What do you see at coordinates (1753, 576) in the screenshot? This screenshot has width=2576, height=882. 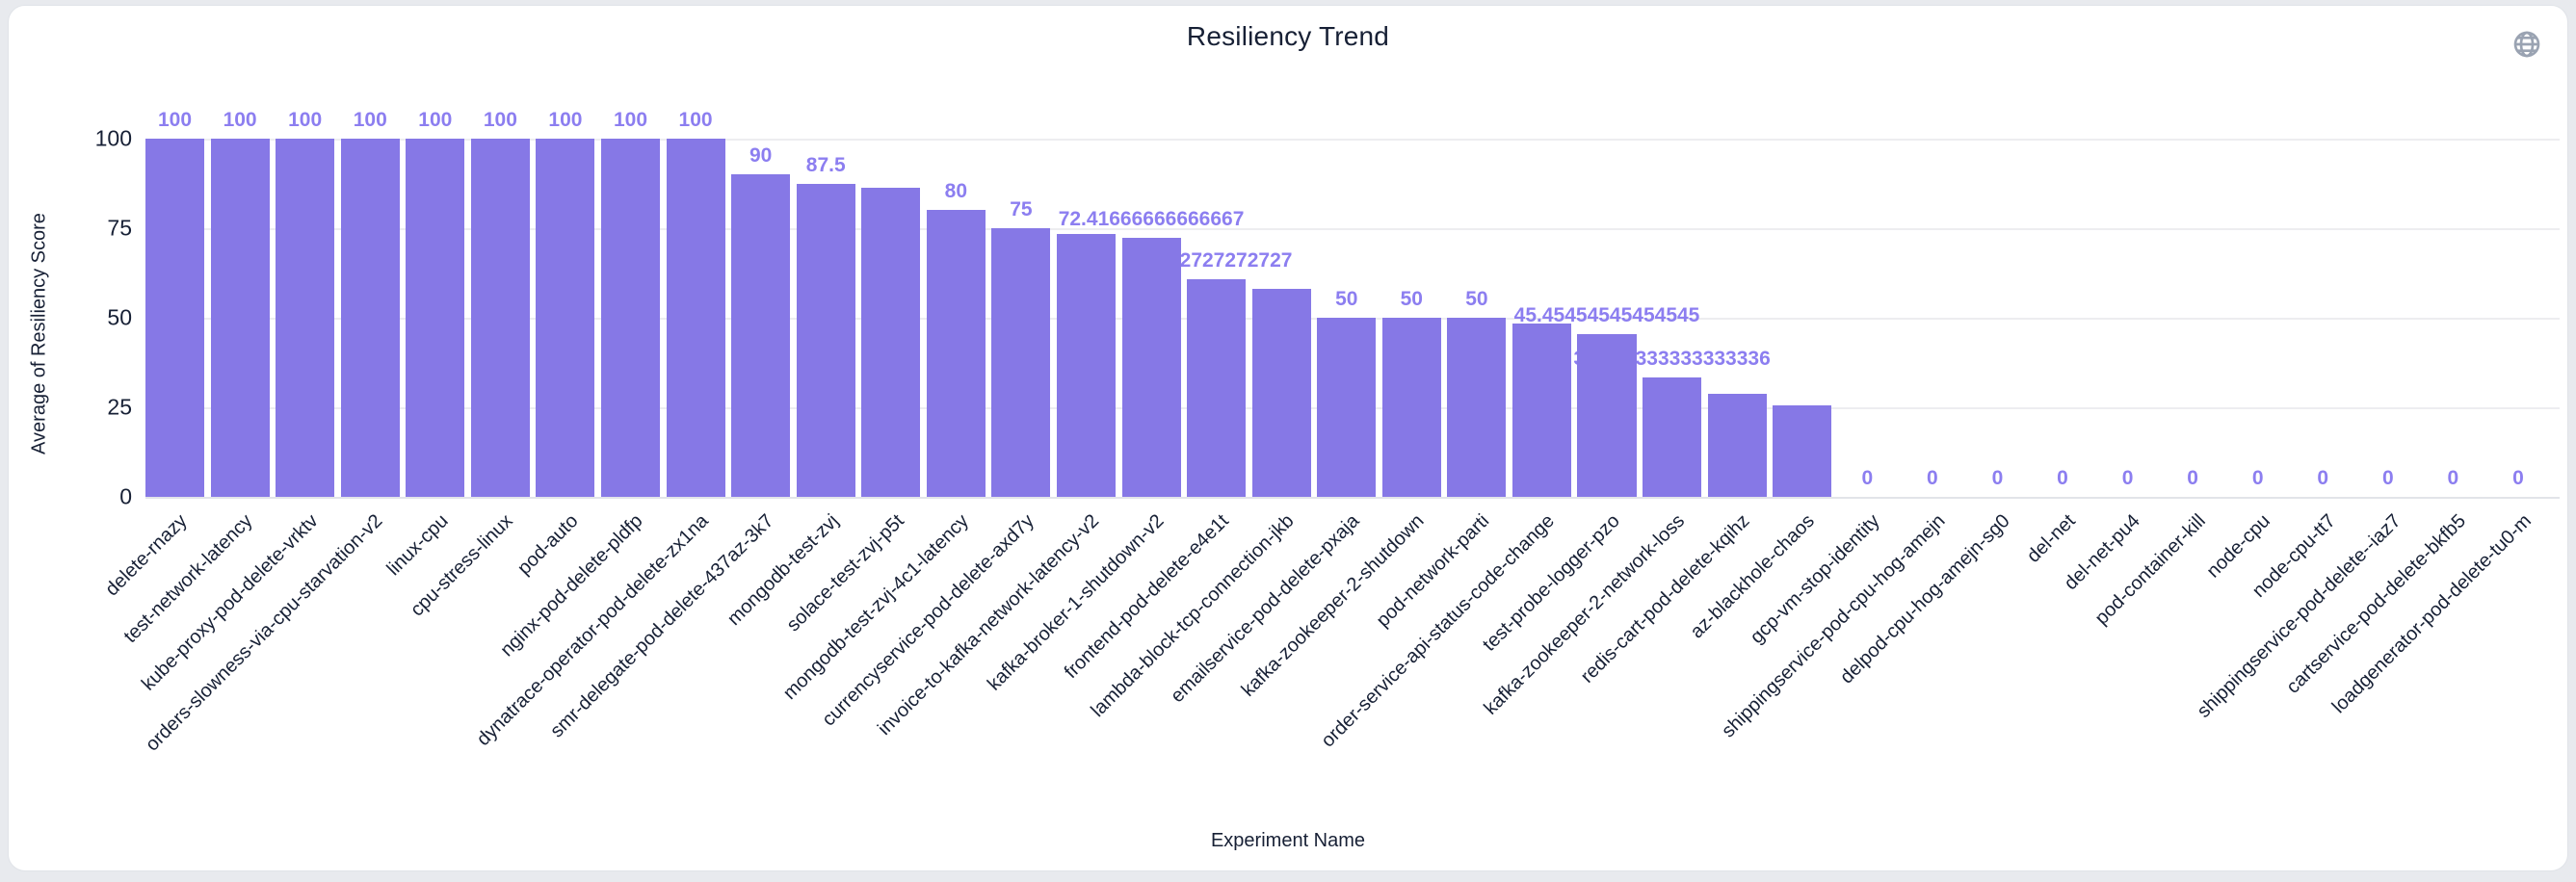 I see `x-axis-label: az-blackhole-chaos` at bounding box center [1753, 576].